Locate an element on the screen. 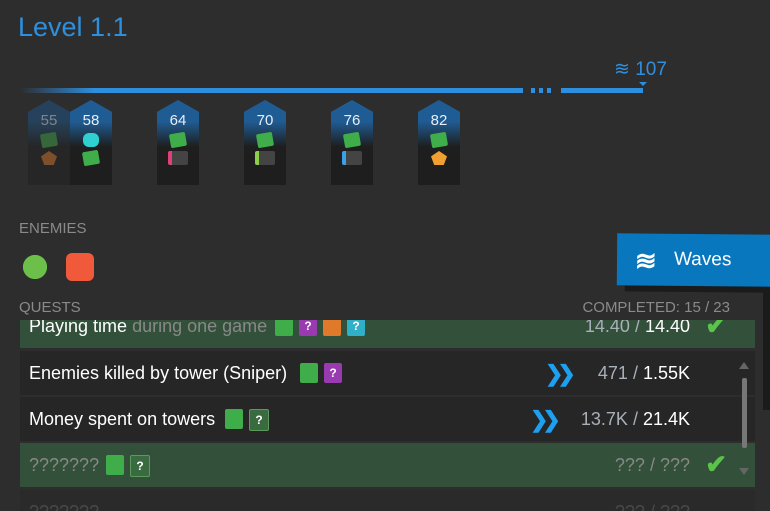 This screenshot has height=511, width=770. pink-card-icon is located at coordinates (178, 158).